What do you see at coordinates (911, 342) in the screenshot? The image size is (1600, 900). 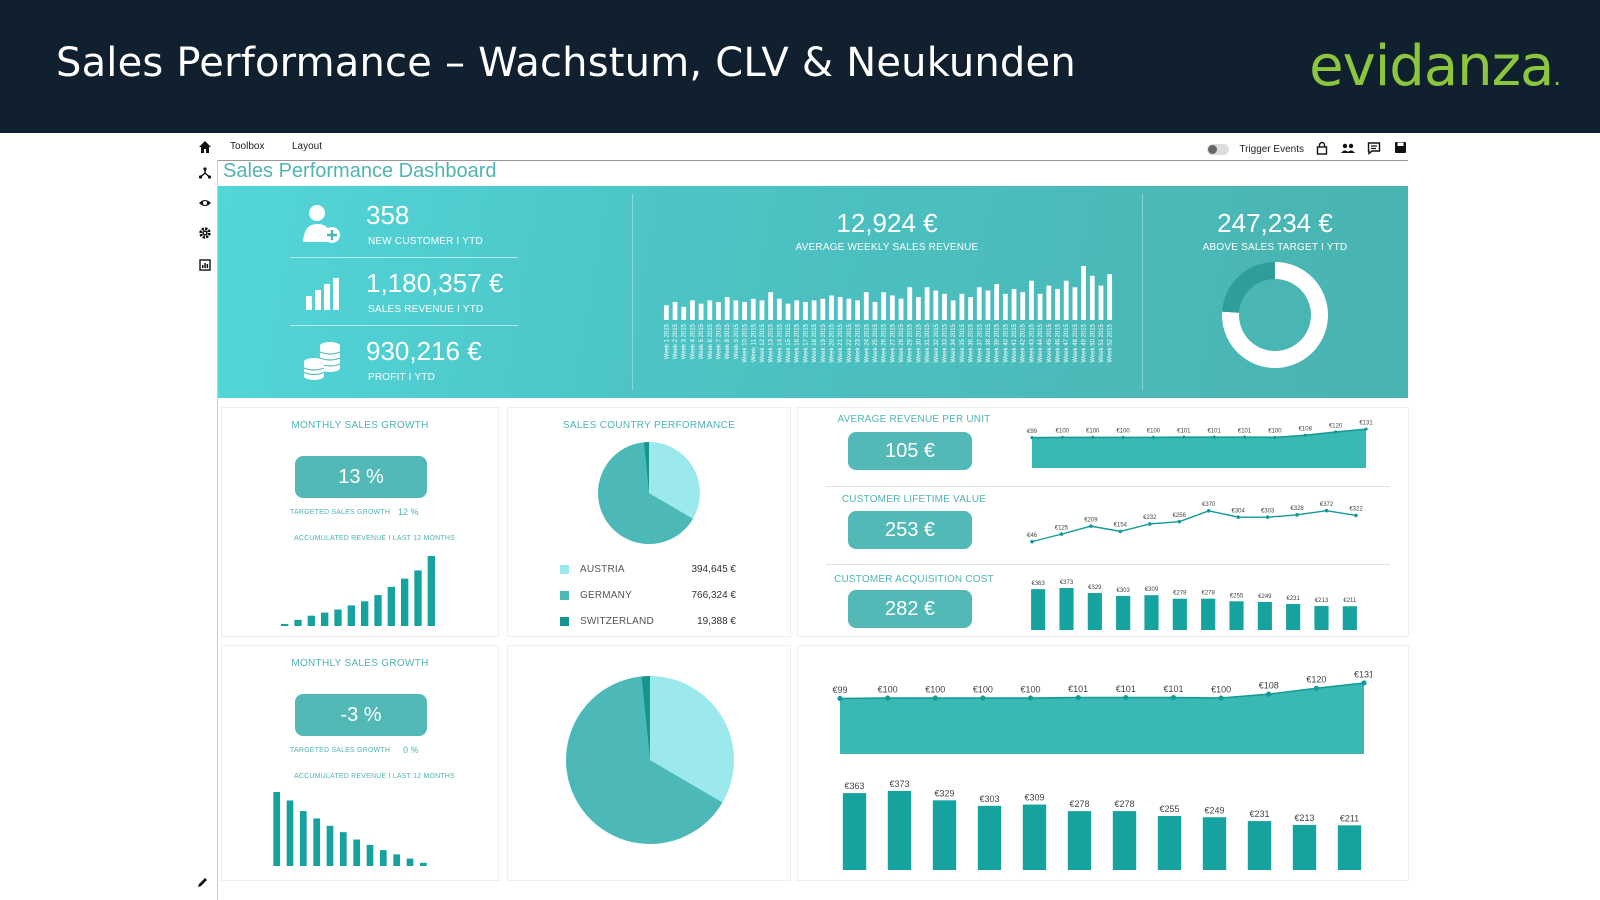 I see `weekly-tick-label: Week 29 2015` at bounding box center [911, 342].